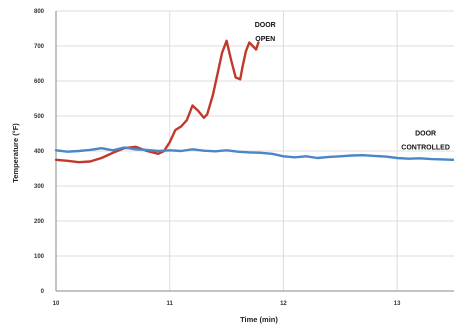 Image resolution: width=454 pixels, height=328 pixels. Describe the element at coordinates (39, 222) in the screenshot. I see `y-tick-label: 200` at that location.